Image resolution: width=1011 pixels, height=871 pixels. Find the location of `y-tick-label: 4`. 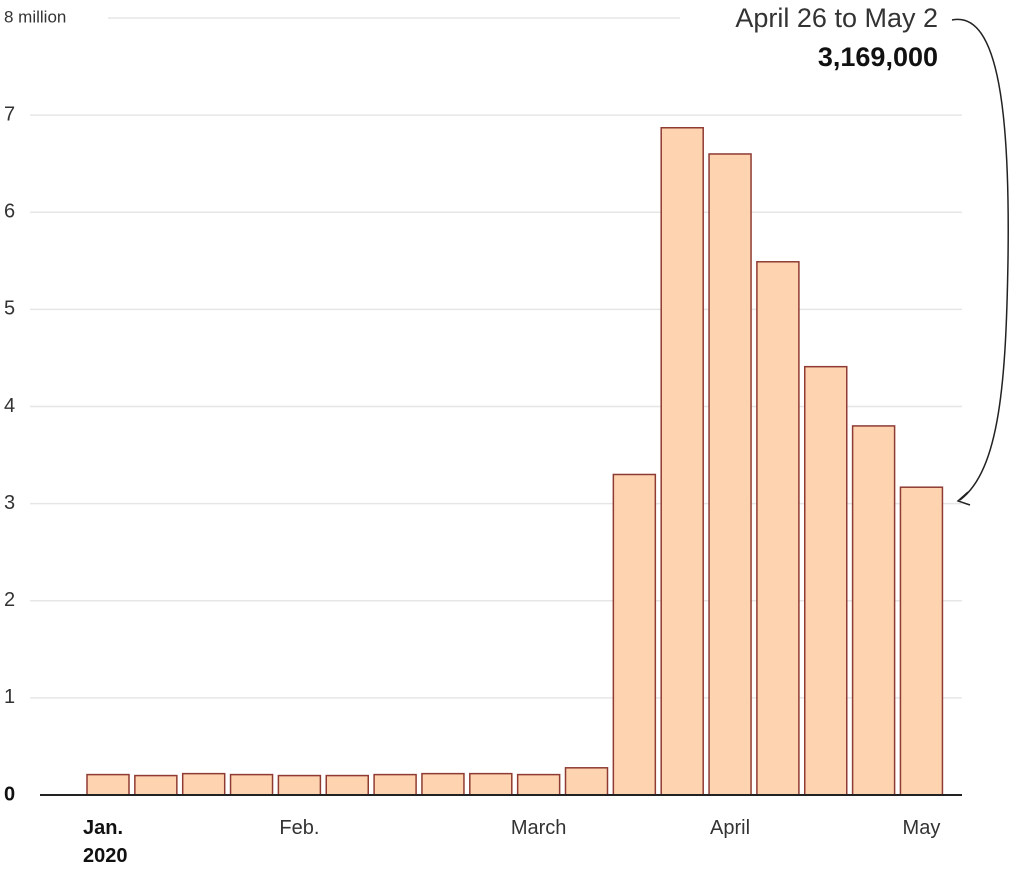

y-tick-label: 4 is located at coordinates (9, 406).